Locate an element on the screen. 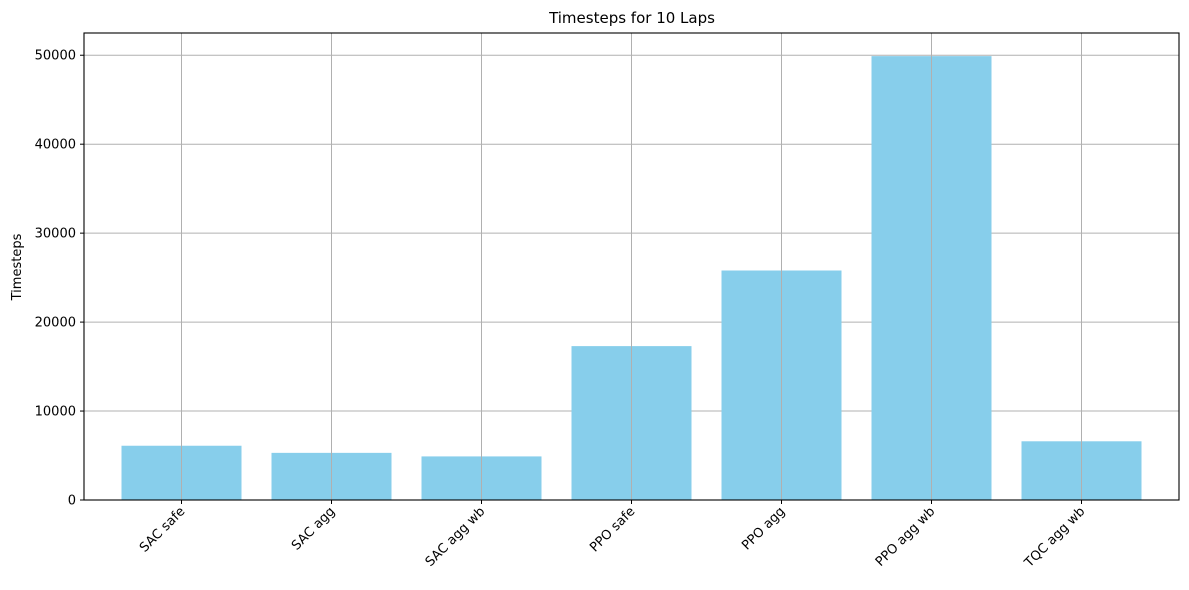  y-tick-label: 40000 is located at coordinates (55, 145).